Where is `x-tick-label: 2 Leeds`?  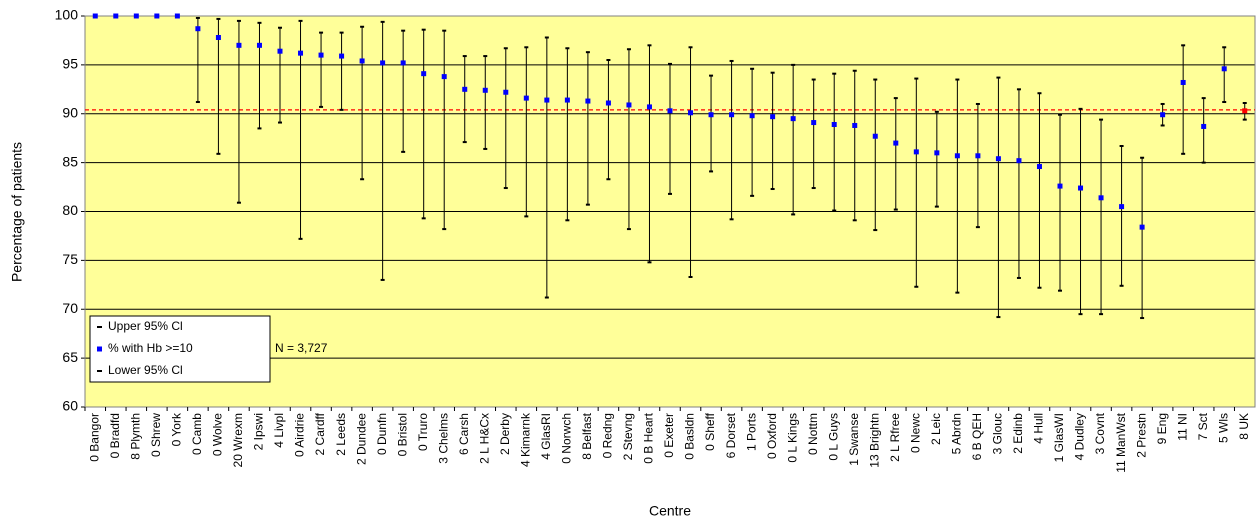
x-tick-label: 2 Leeds is located at coordinates (341, 434).